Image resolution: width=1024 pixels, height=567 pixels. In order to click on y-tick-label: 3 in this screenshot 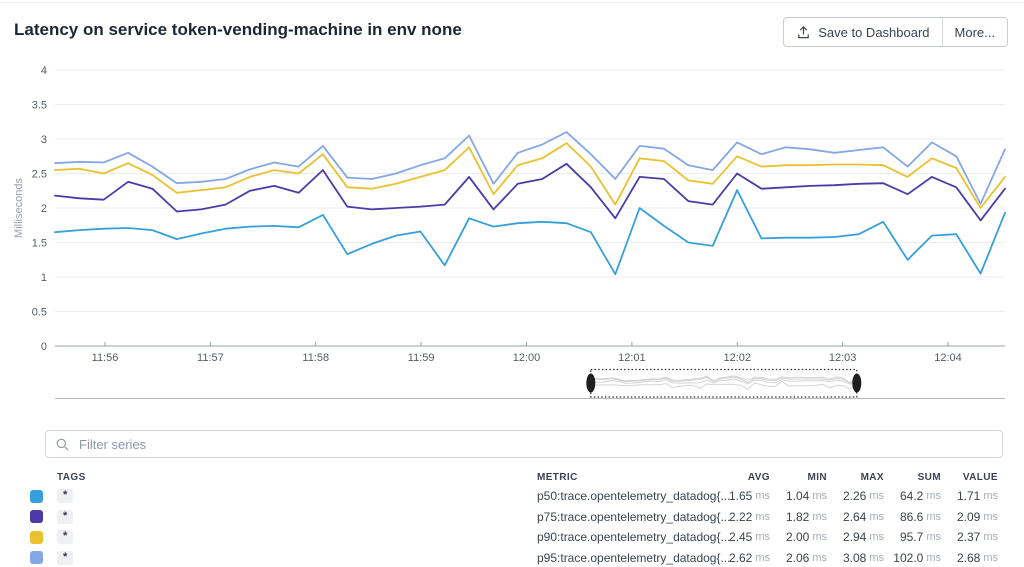, I will do `click(44, 140)`.